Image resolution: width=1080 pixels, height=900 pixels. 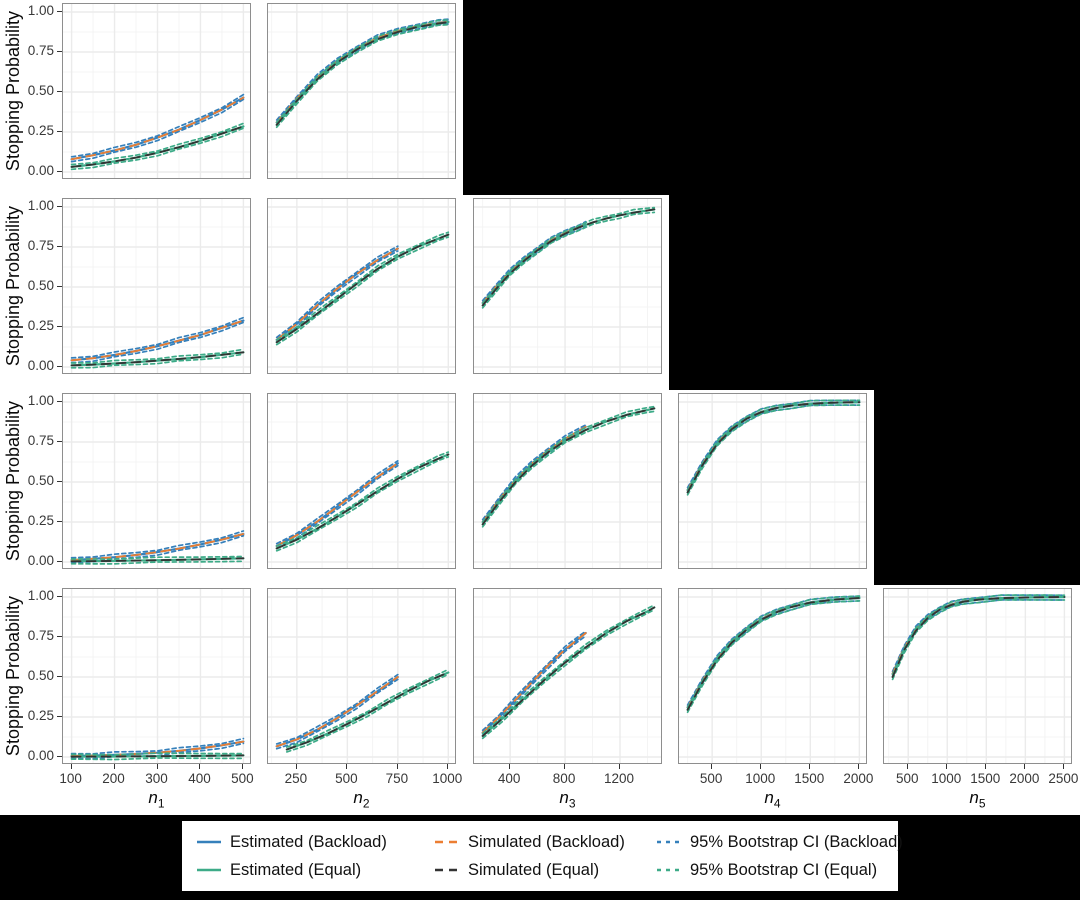 I want to click on legend-entry-label: Simulated (Equal), so click(x=534, y=869).